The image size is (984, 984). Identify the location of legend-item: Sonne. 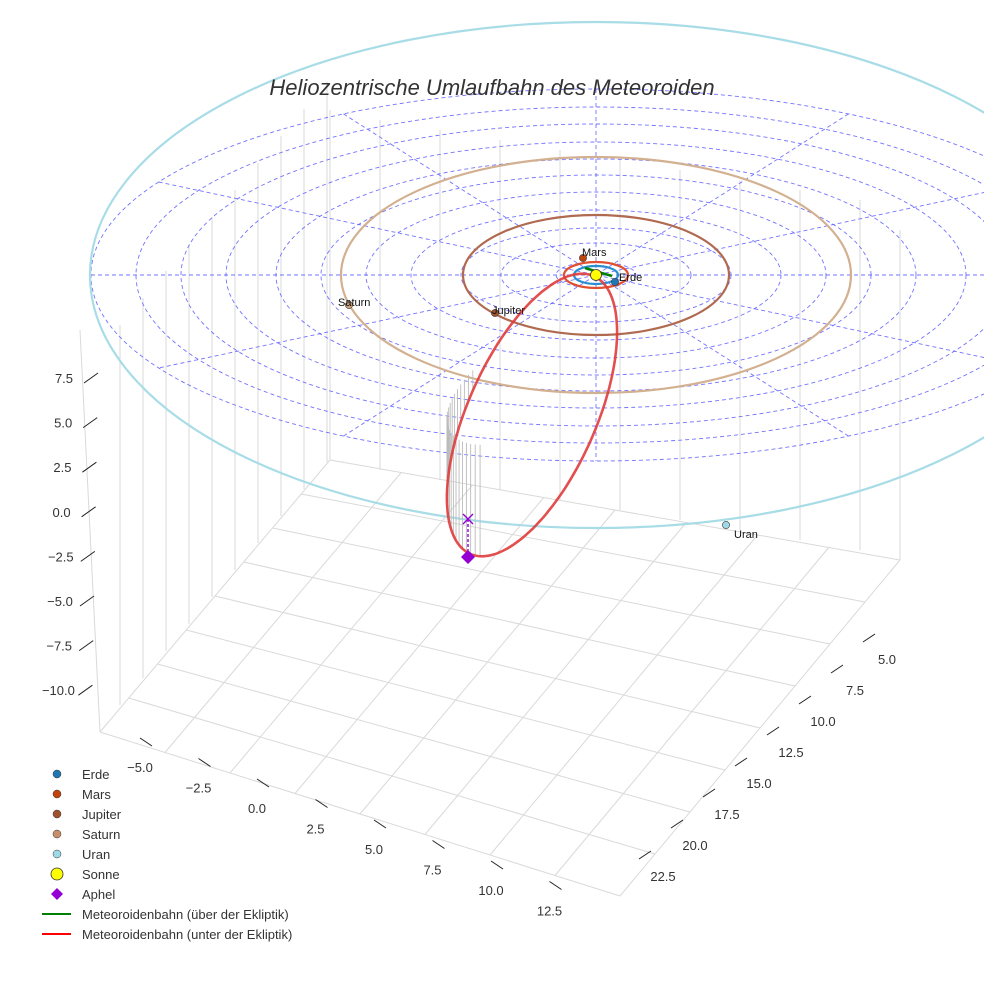
(85, 874).